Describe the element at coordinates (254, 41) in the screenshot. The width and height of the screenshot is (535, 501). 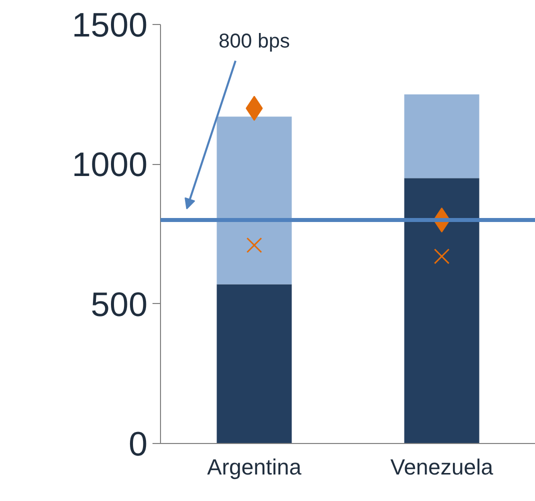
I see `annotation: 800 bps` at that location.